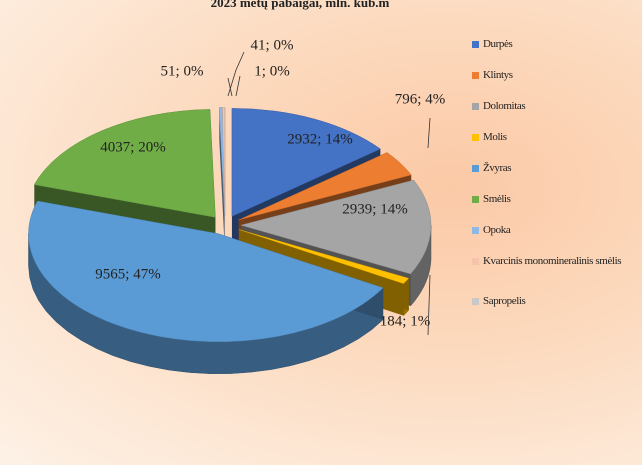  What do you see at coordinates (556, 208) in the screenshot?
I see `legend-item: Smėlis` at bounding box center [556, 208].